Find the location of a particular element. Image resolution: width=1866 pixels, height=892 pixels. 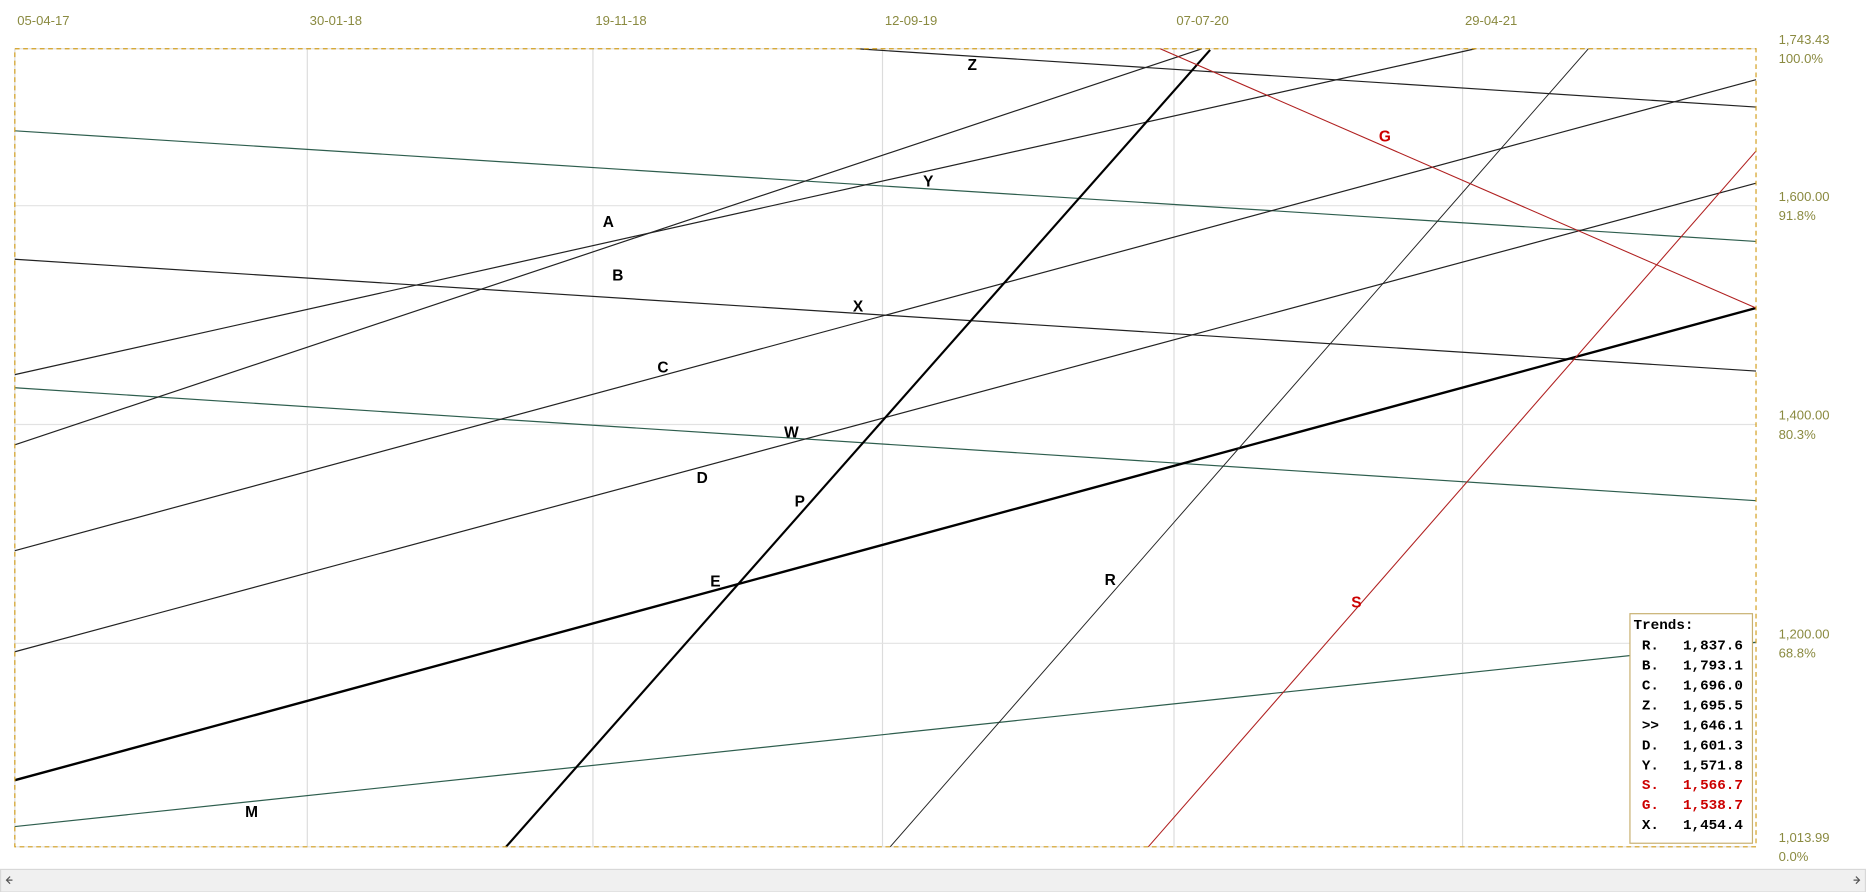

annotation-label: C is located at coordinates (662, 367).